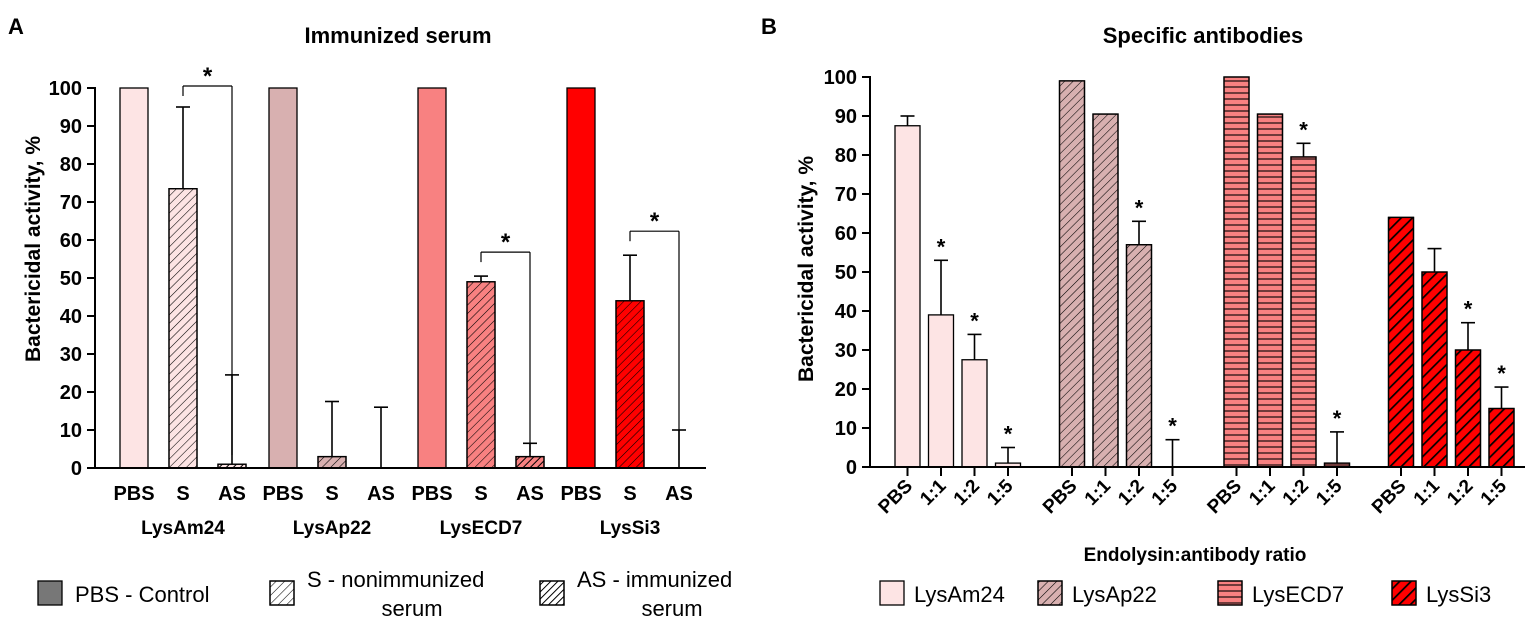 The image size is (1535, 623). What do you see at coordinates (846, 234) in the screenshot?
I see `panel-b-y-tick-label: 60` at bounding box center [846, 234].